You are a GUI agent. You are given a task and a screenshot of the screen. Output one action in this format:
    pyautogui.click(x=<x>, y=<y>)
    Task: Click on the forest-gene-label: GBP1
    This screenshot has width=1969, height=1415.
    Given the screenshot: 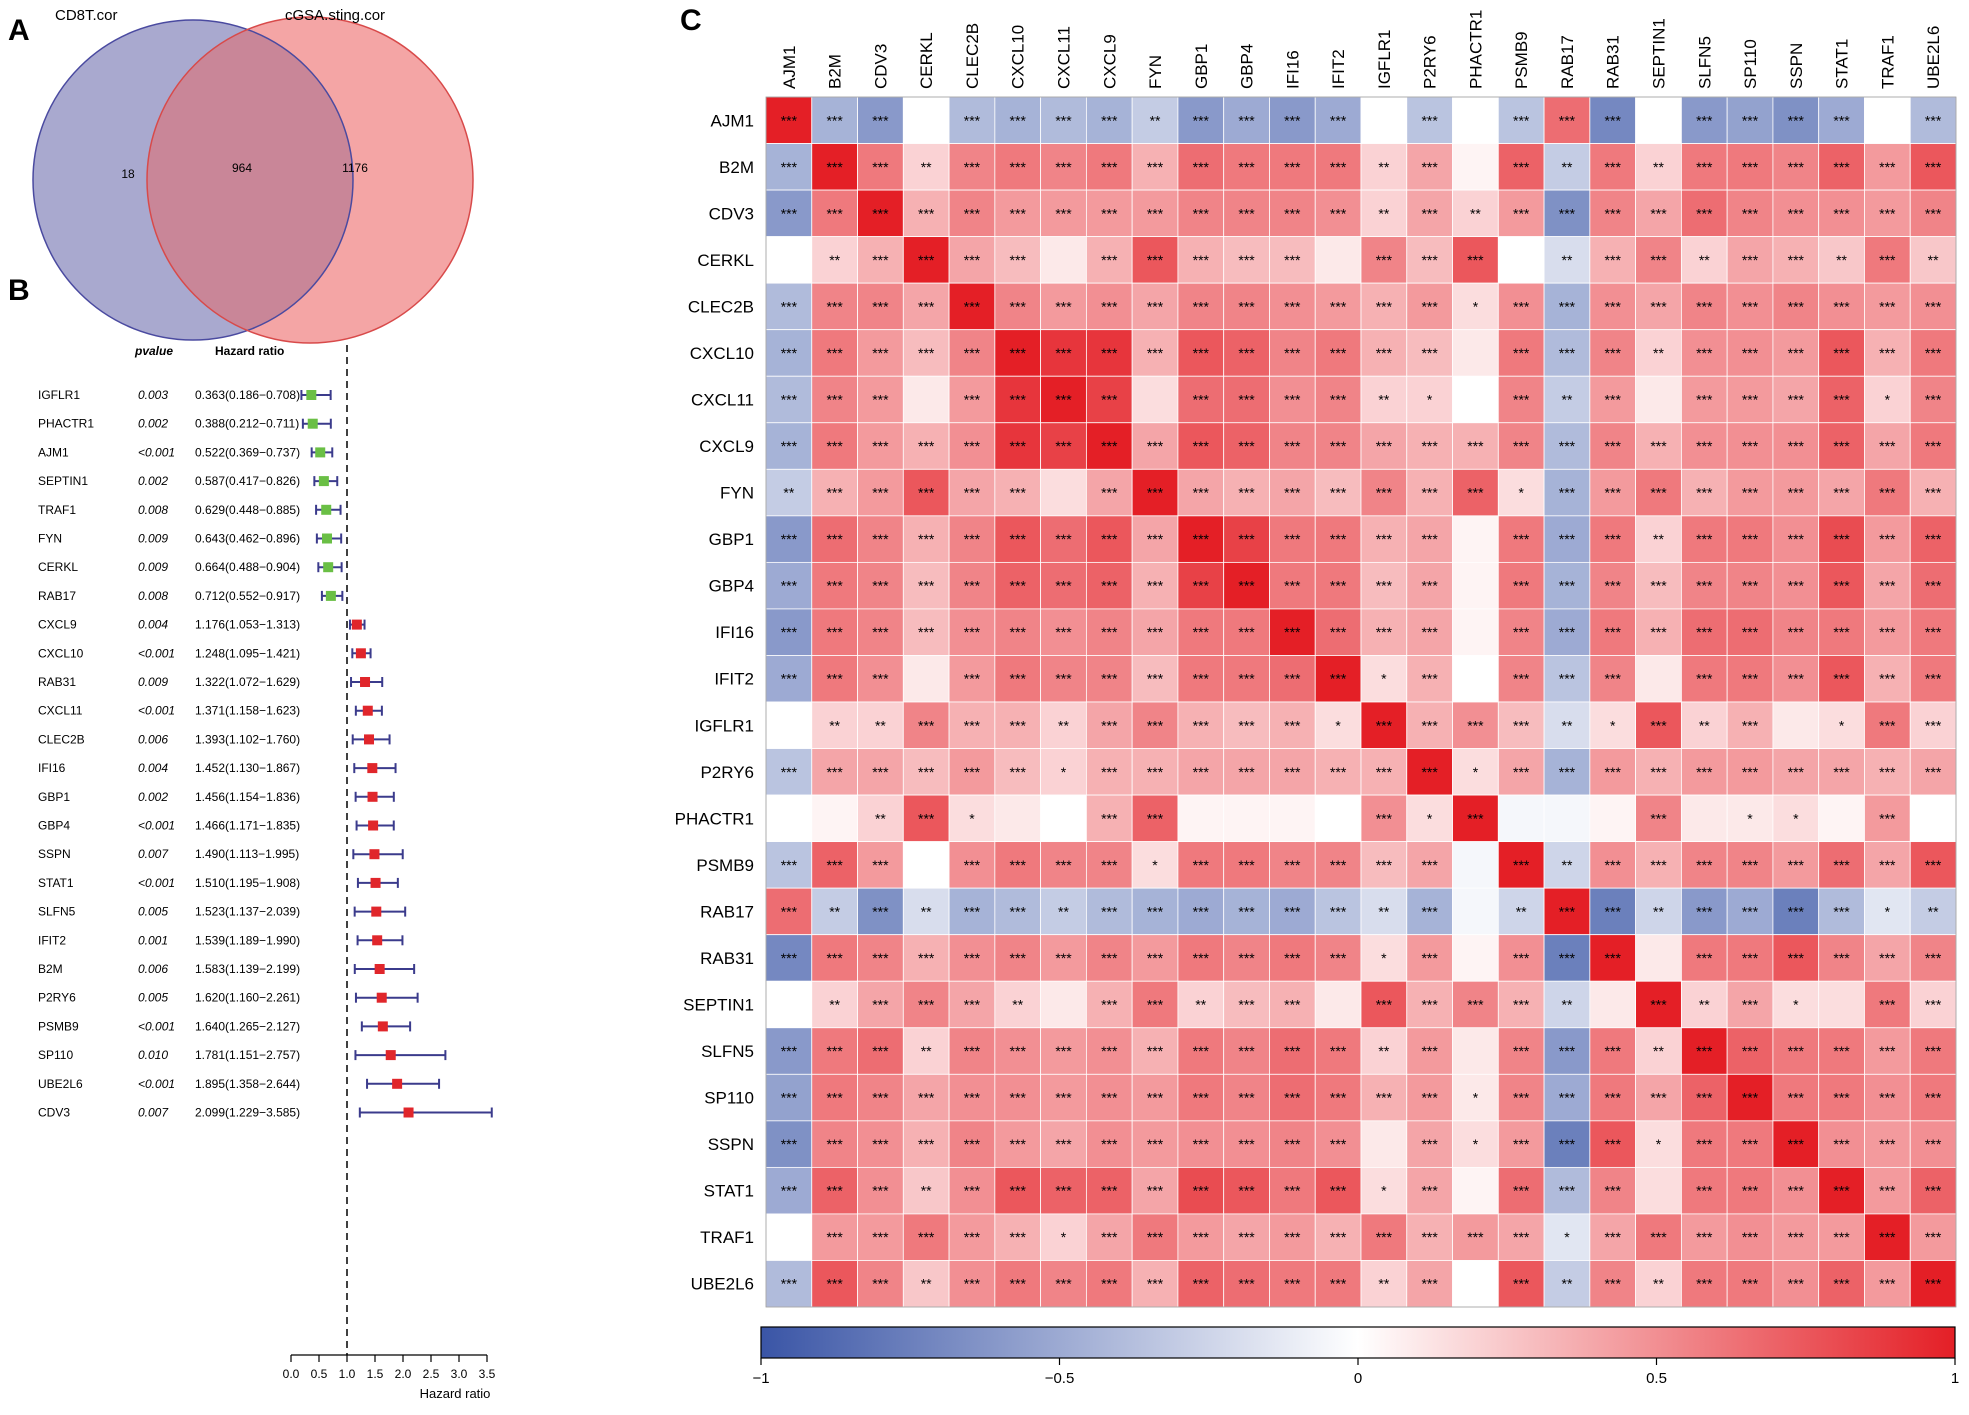 What is the action you would take?
    pyautogui.click(x=54, y=797)
    